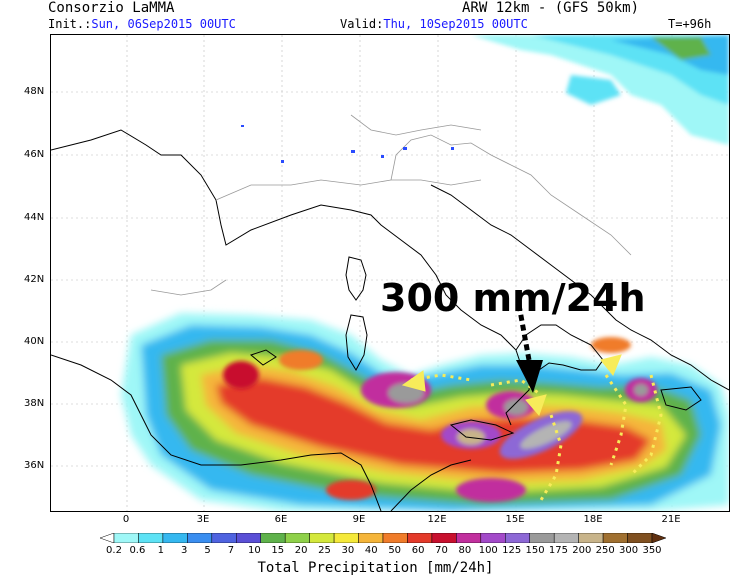 This screenshot has height=580, width=751. I want to click on org-title: Consorzio LaMMA, so click(111, 8).